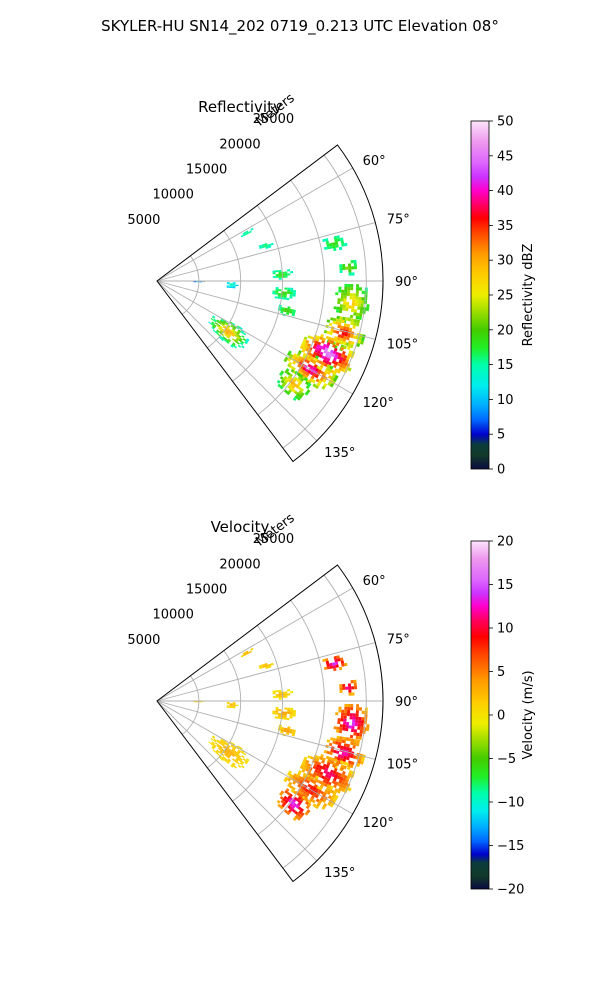  Describe the element at coordinates (505, 261) in the screenshot. I see `colorbar-tick-label: 30` at that location.